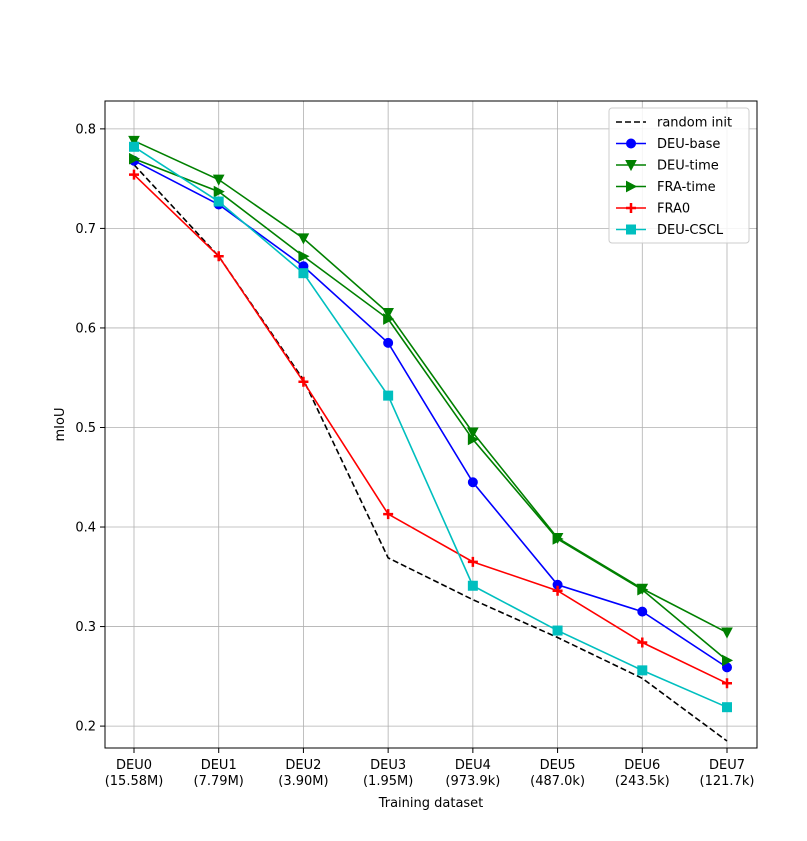  Describe the element at coordinates (219, 781) in the screenshot. I see `x-tick-sublabel: (7.79M)` at that location.